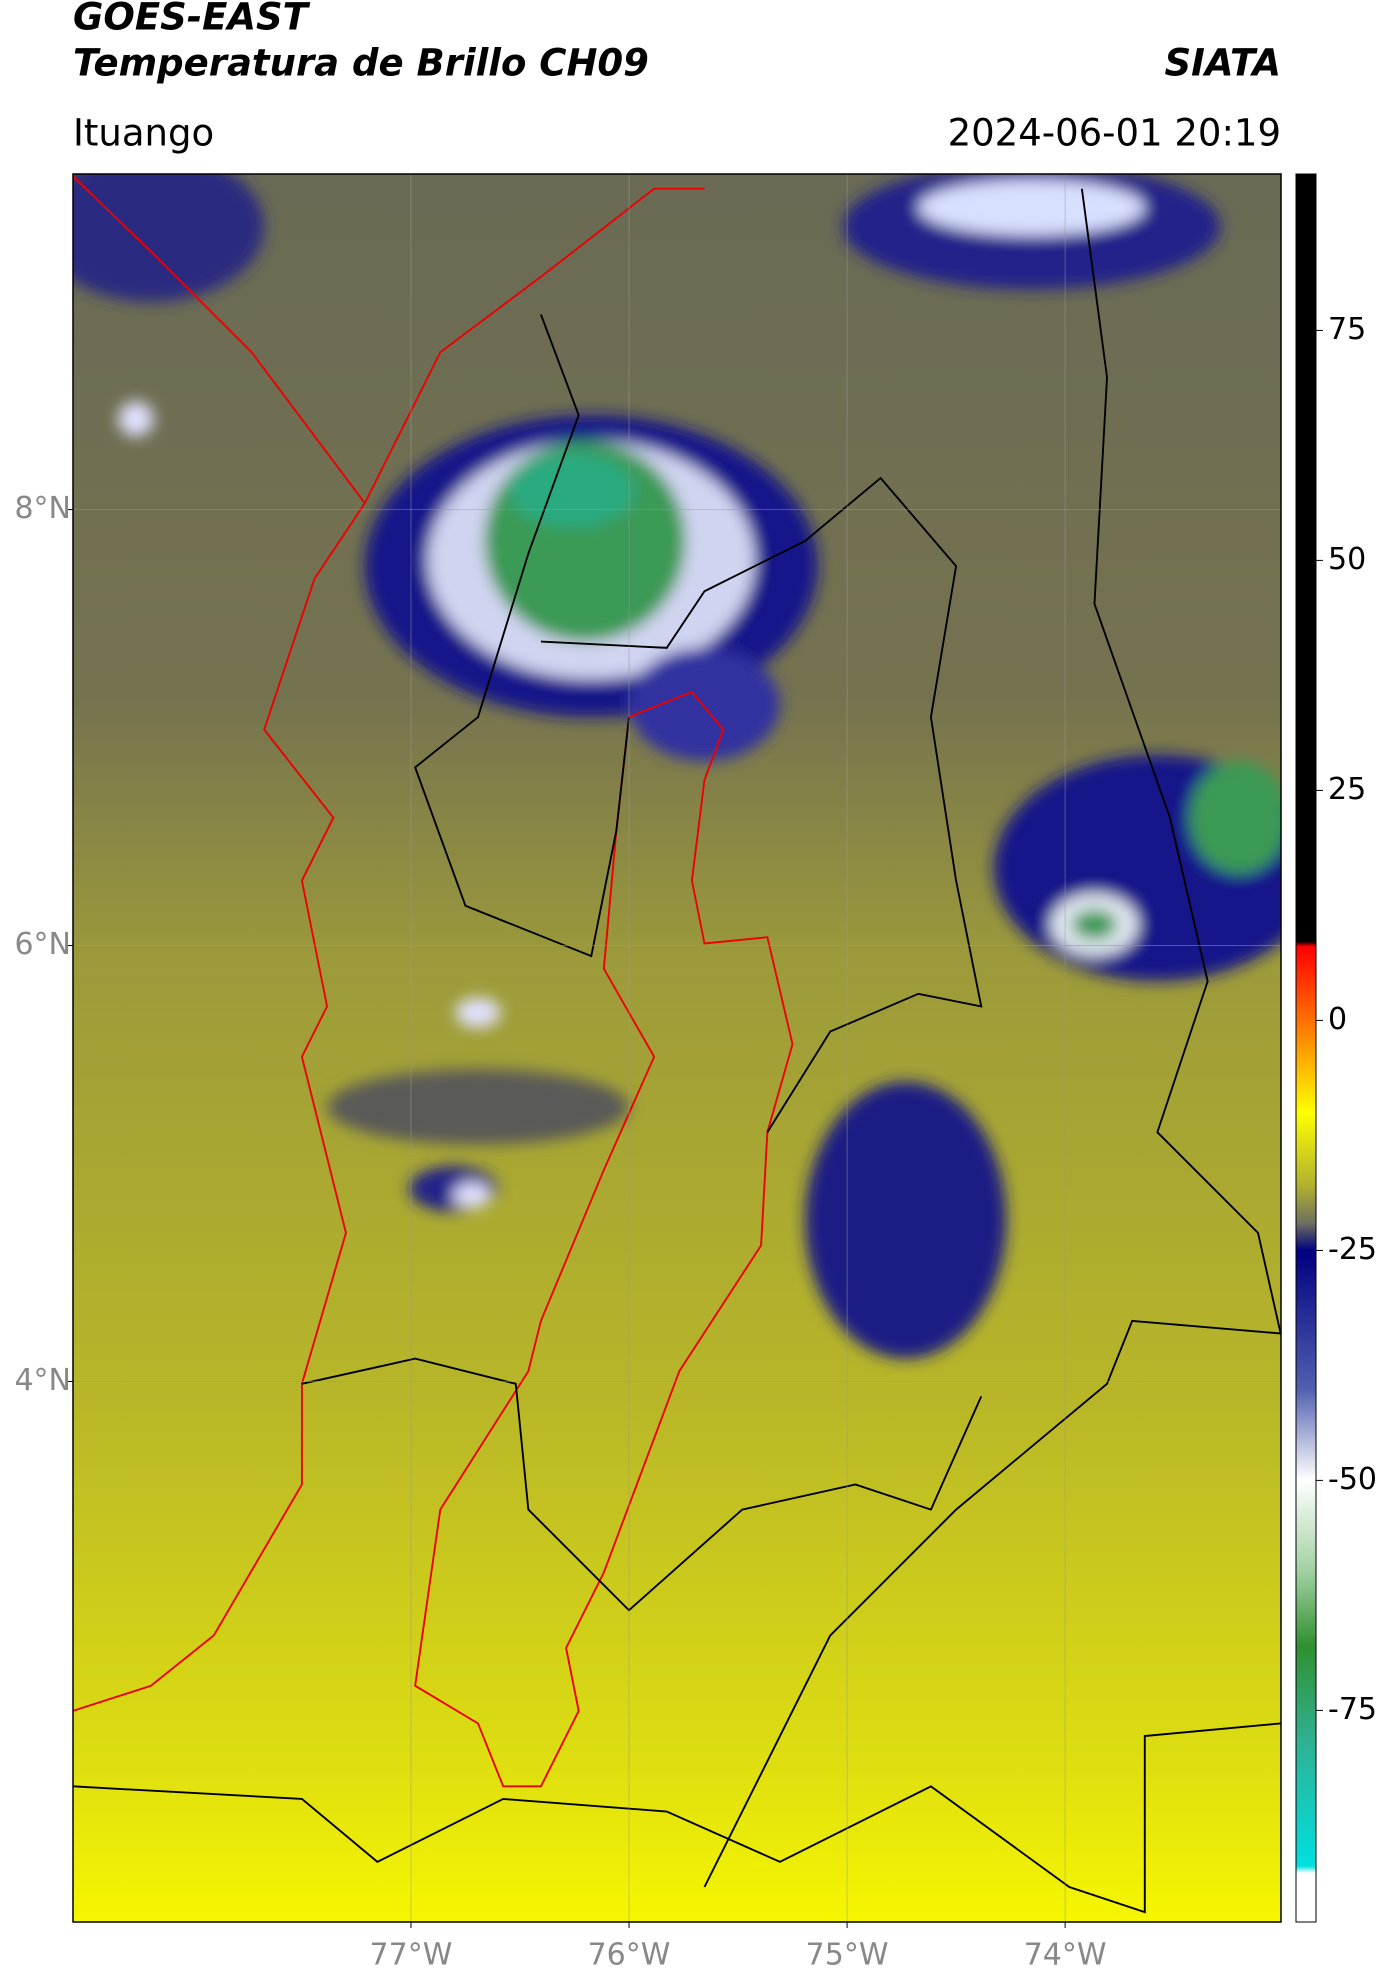  Describe the element at coordinates (1352, 1709) in the screenshot. I see `colorbar-tick-label: -75` at that location.